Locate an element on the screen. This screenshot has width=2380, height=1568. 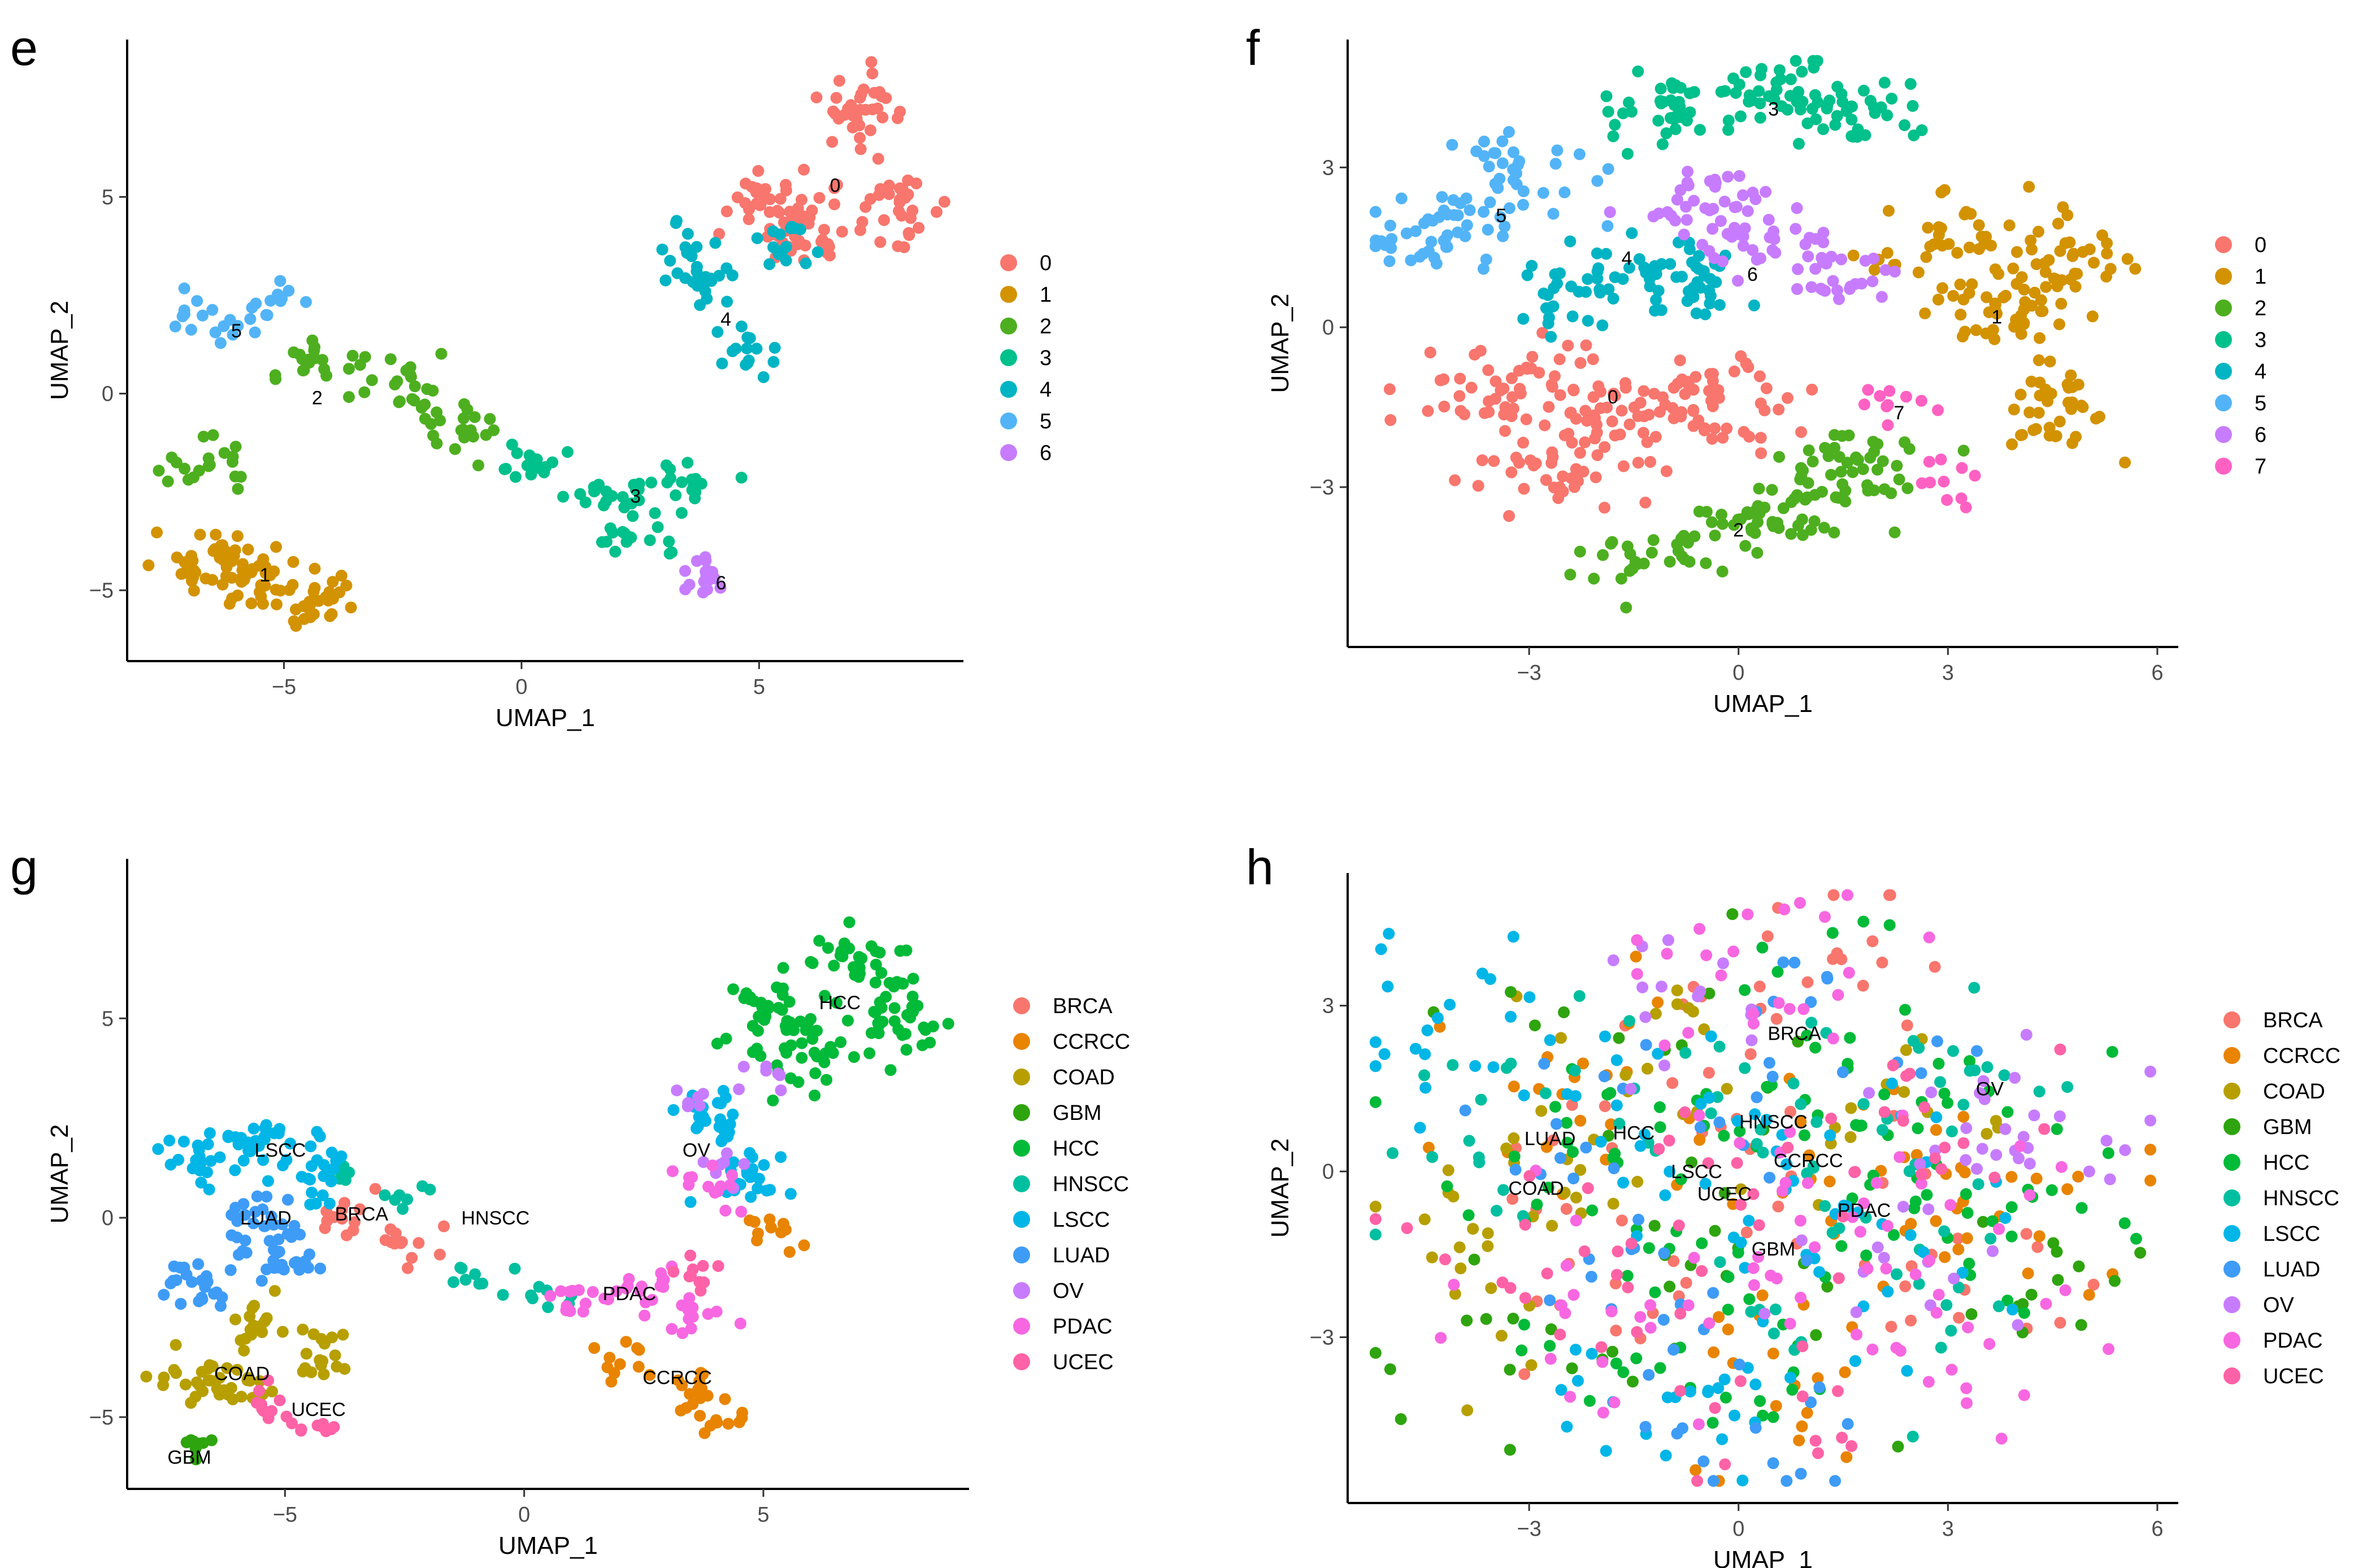
legend-label: PDAC is located at coordinates (1083, 1327).